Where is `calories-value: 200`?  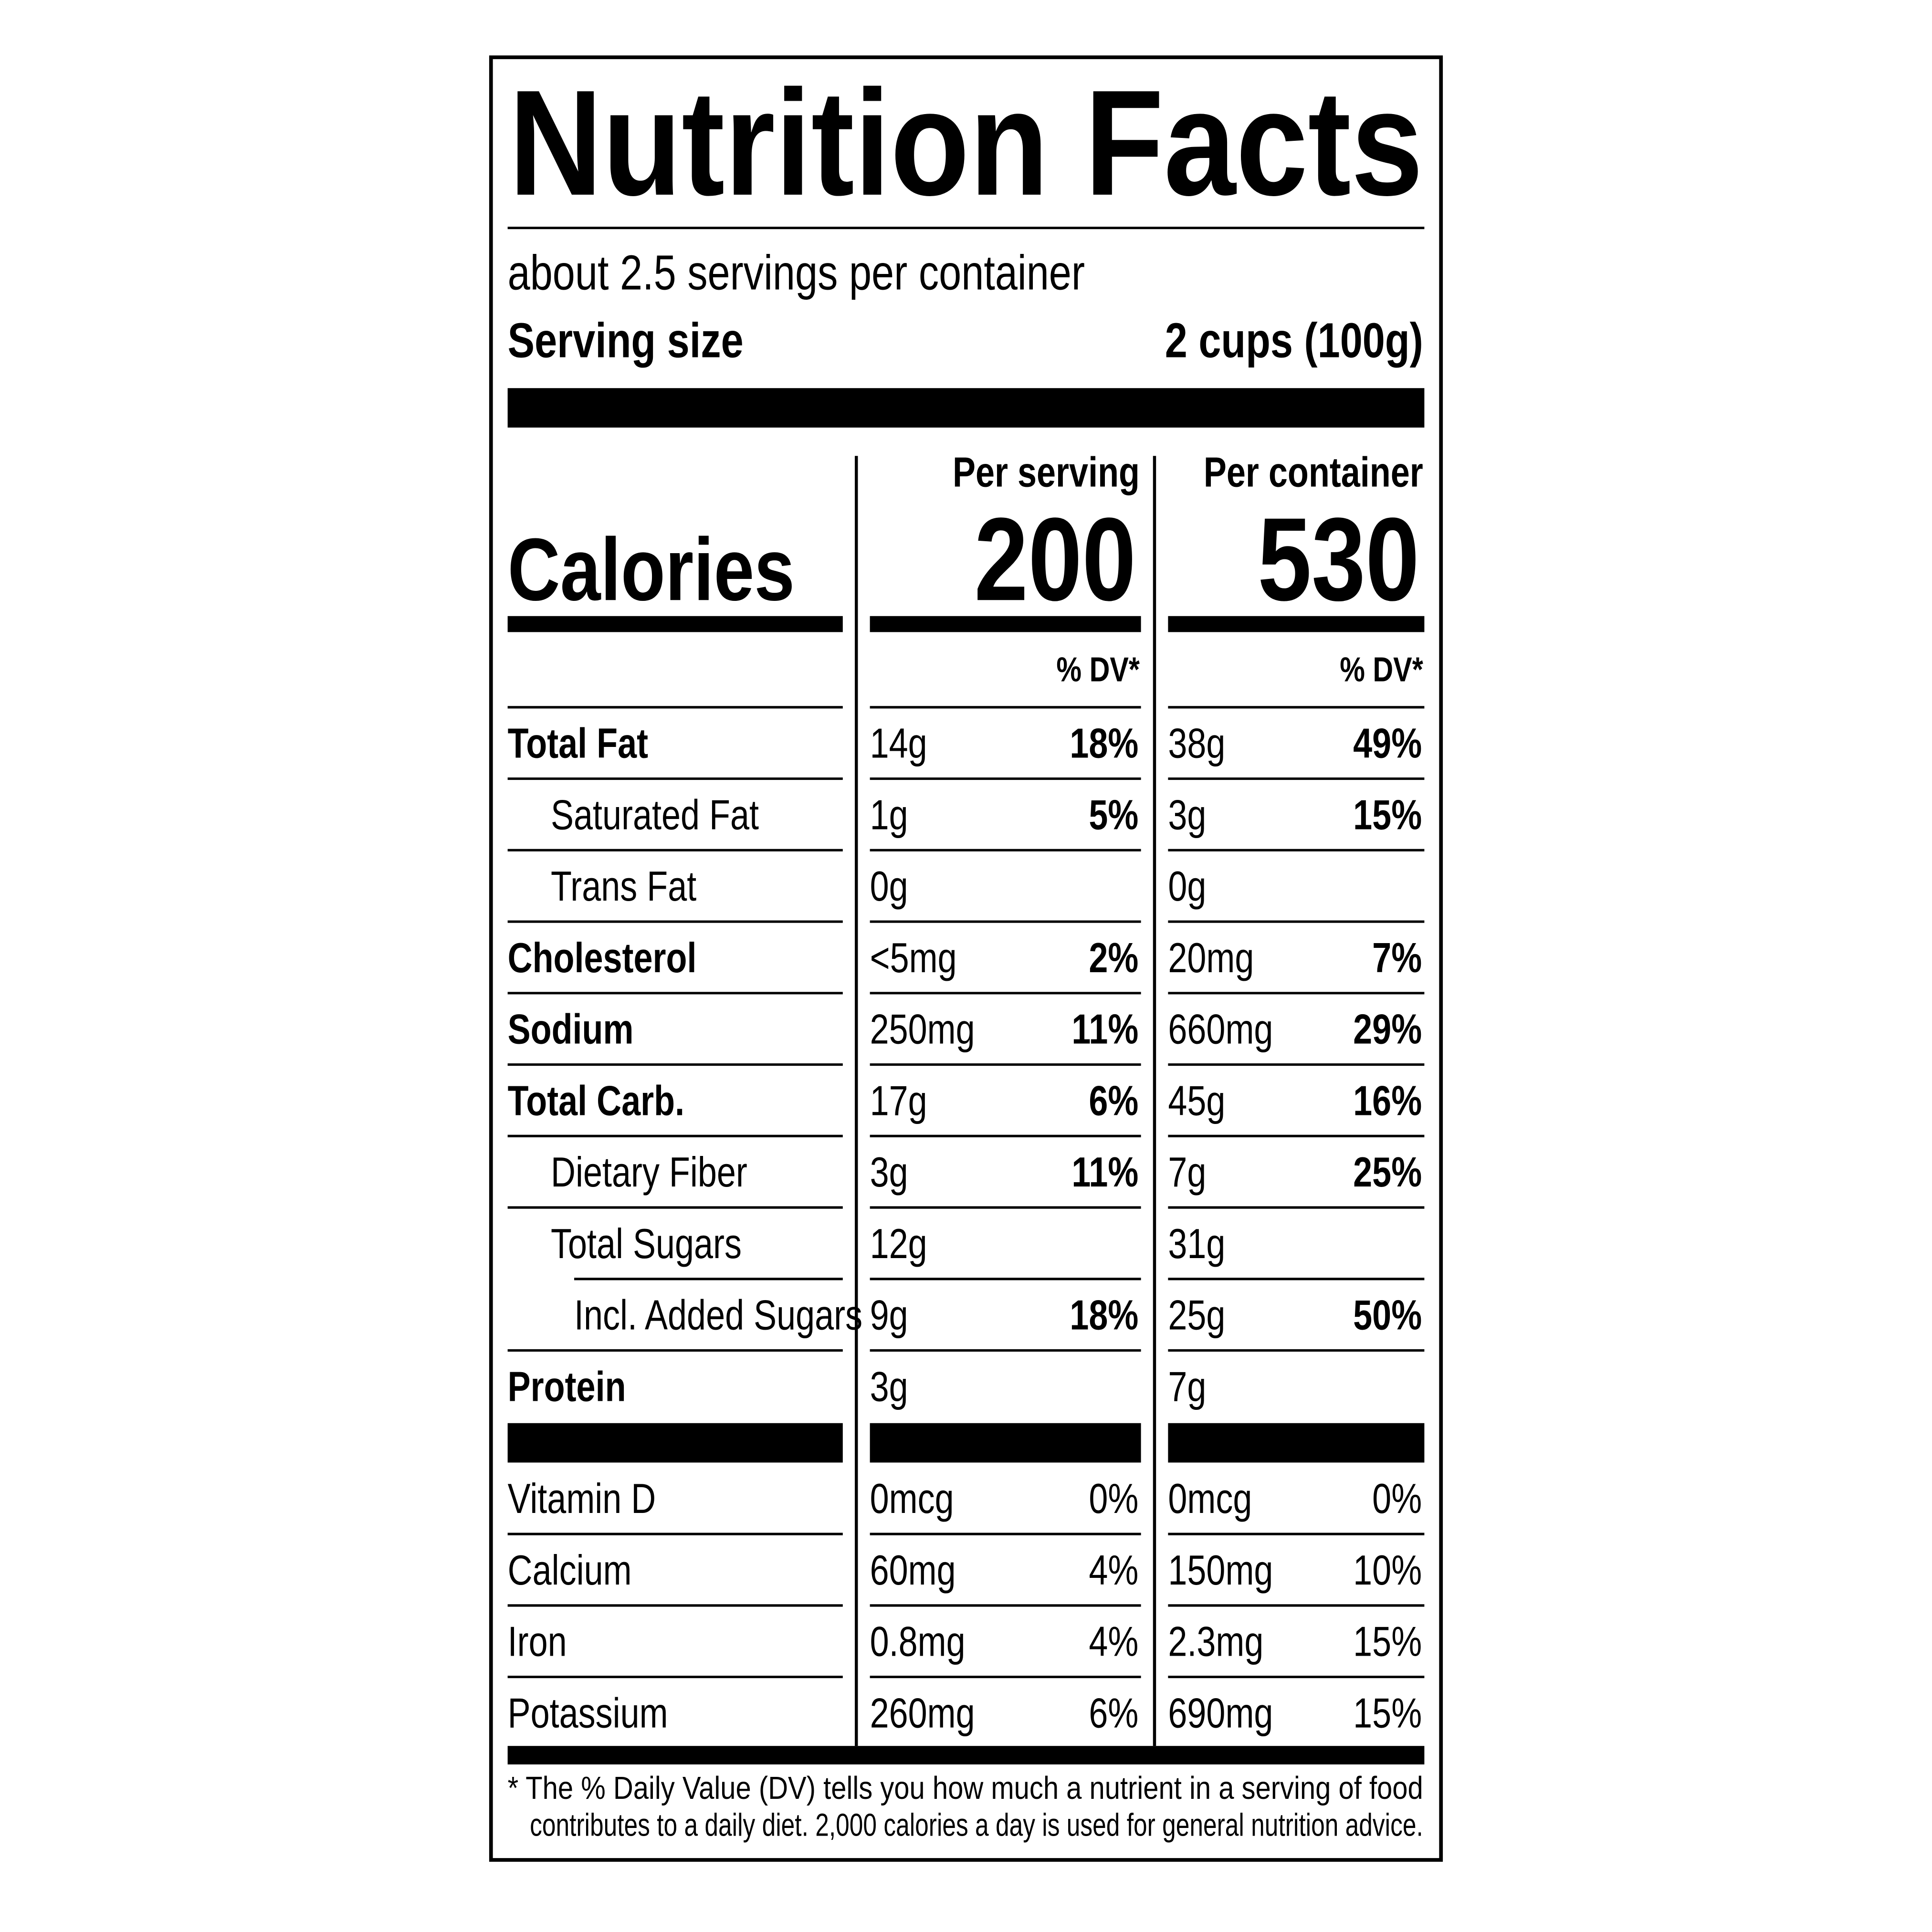
calories-value: 200 is located at coordinates (1055, 560).